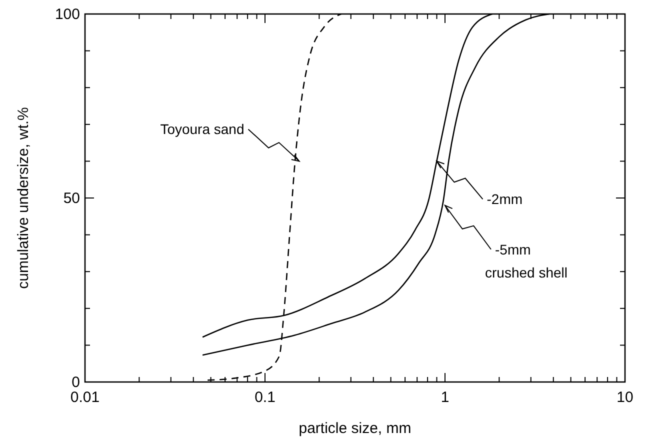 This screenshot has height=445, width=648. Describe the element at coordinates (76, 382) in the screenshot. I see `y-tick-label: 0` at that location.